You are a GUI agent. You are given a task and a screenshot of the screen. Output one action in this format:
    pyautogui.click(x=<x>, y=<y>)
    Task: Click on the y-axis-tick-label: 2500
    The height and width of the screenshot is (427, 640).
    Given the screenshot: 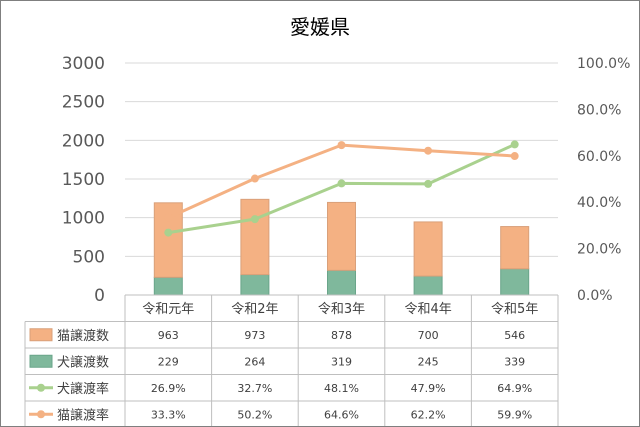 What is the action you would take?
    pyautogui.click(x=83, y=103)
    